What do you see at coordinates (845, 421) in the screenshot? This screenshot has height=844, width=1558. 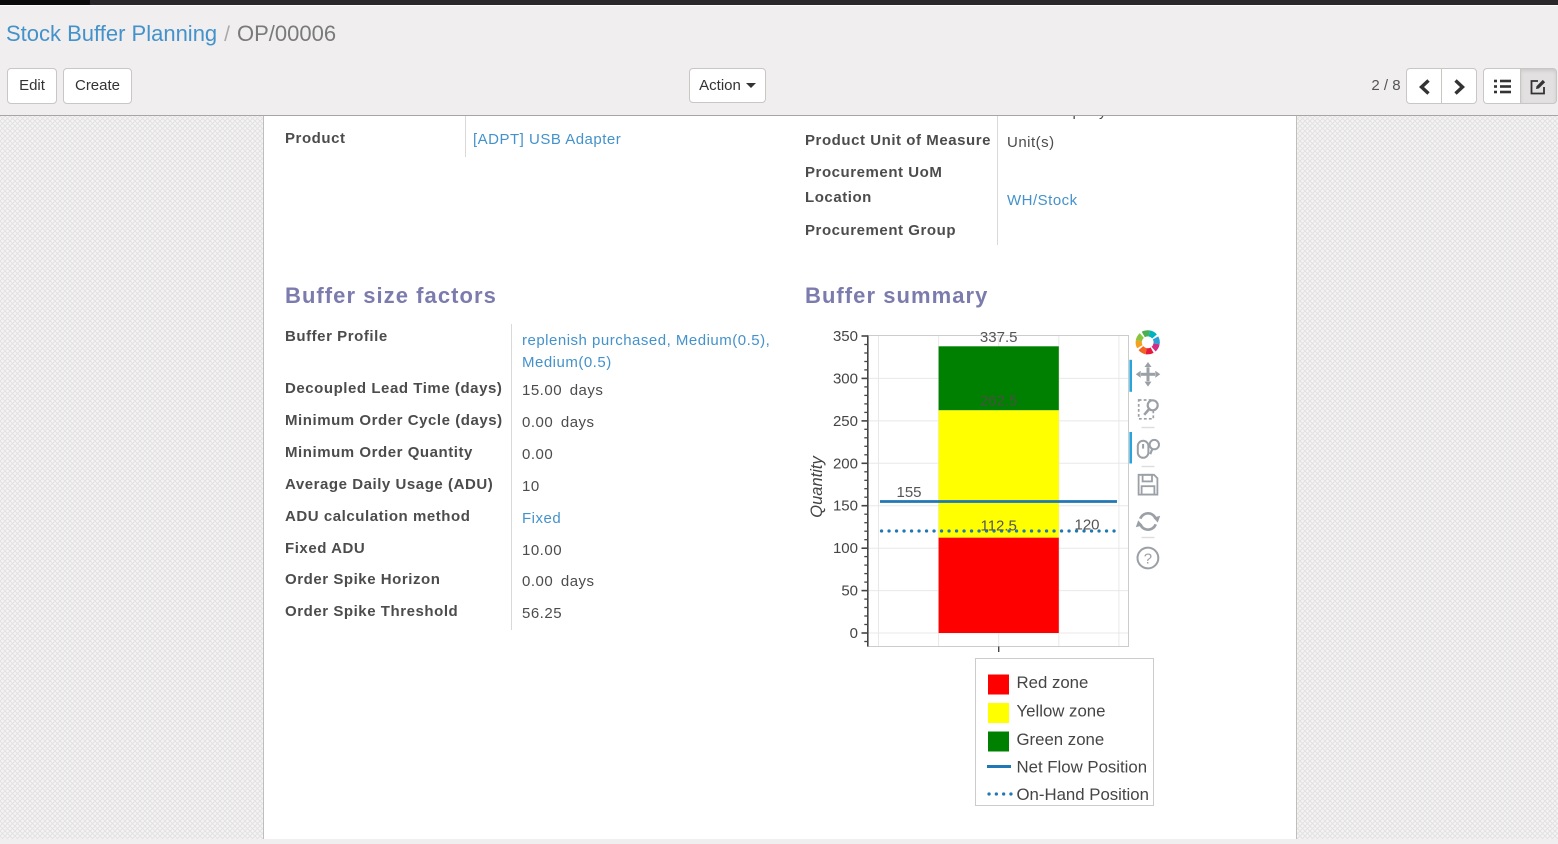 I see `svg-text: 250` at bounding box center [845, 421].